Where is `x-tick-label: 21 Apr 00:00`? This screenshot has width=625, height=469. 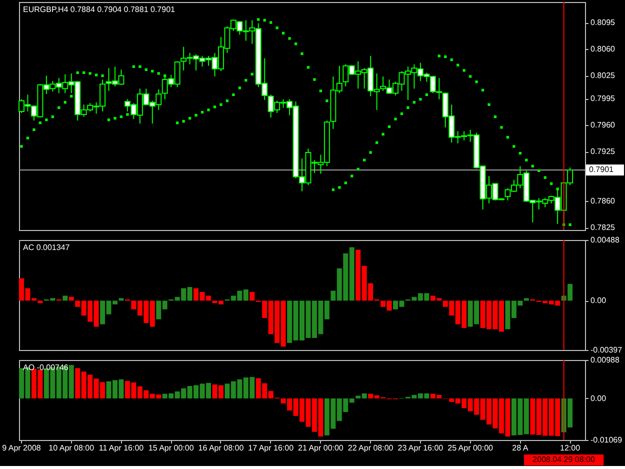 x-tick-label: 21 Apr 00:00 is located at coordinates (321, 448).